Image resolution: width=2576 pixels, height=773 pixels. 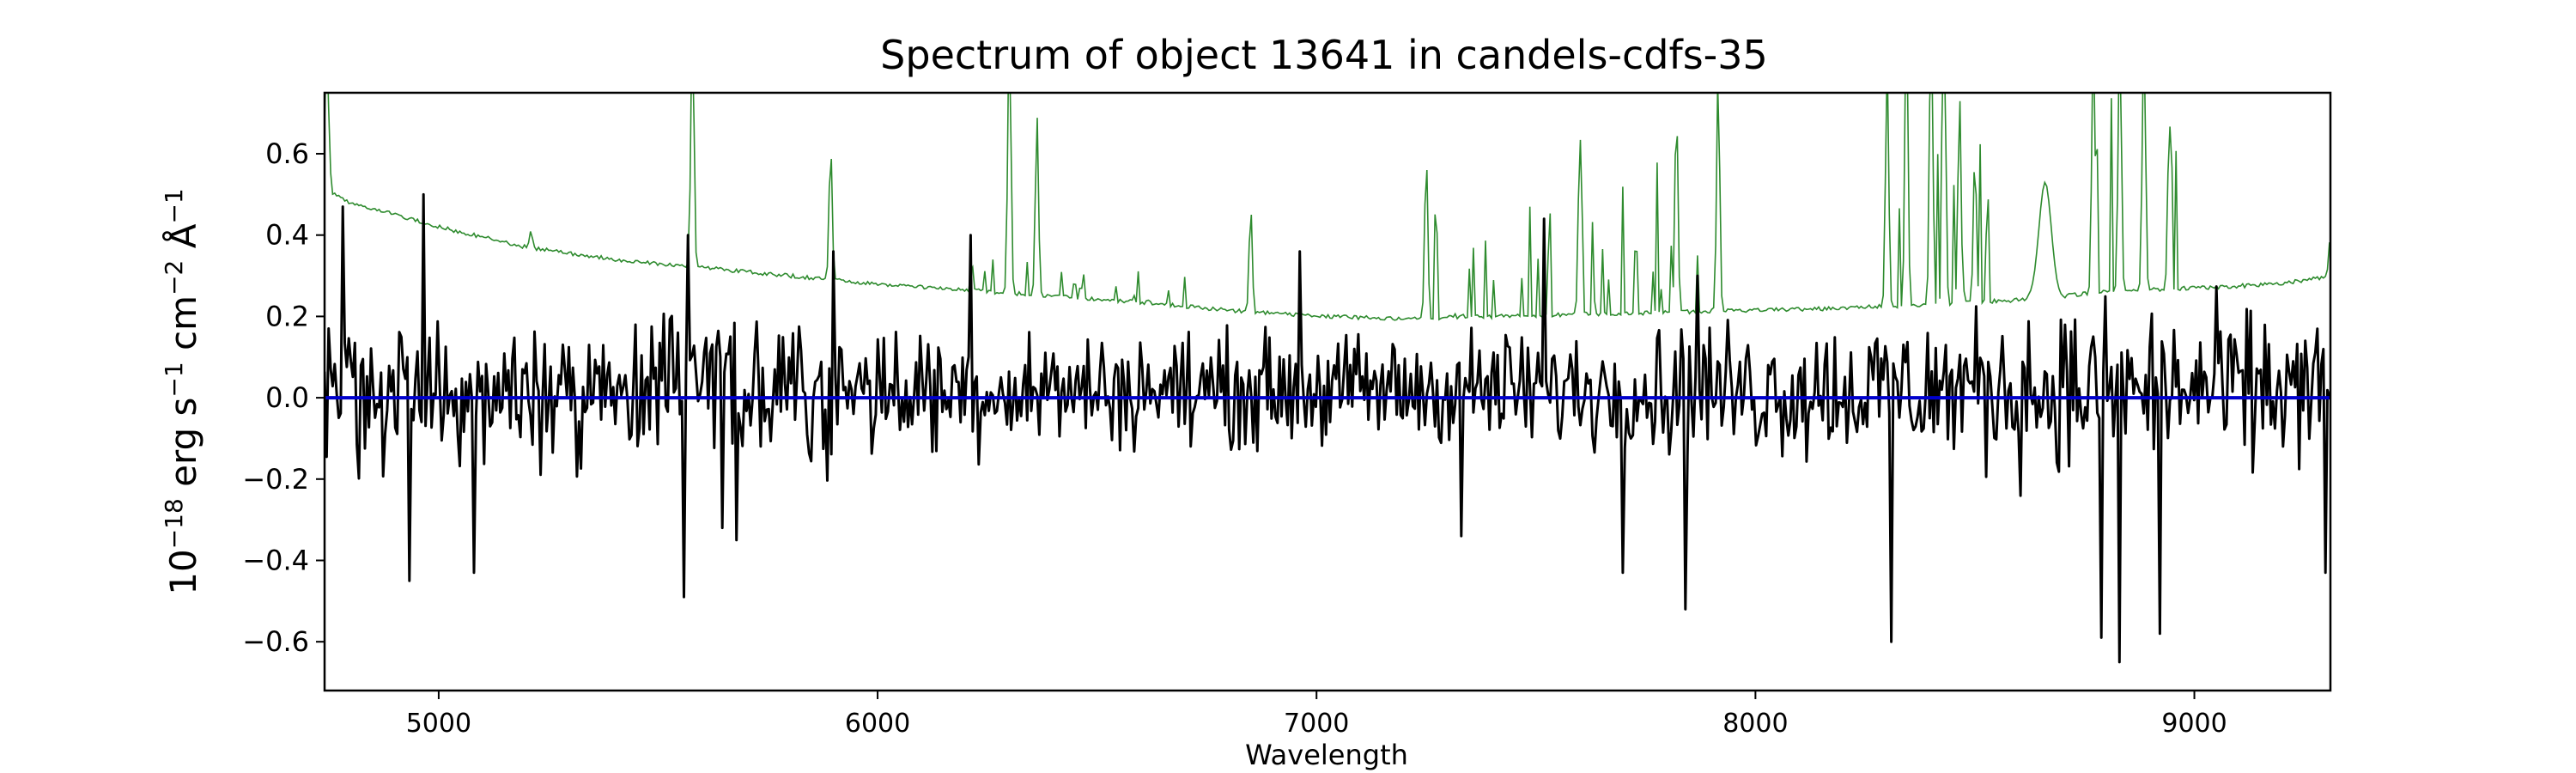 I want to click on y-tick-label: 0.6, so click(x=287, y=153).